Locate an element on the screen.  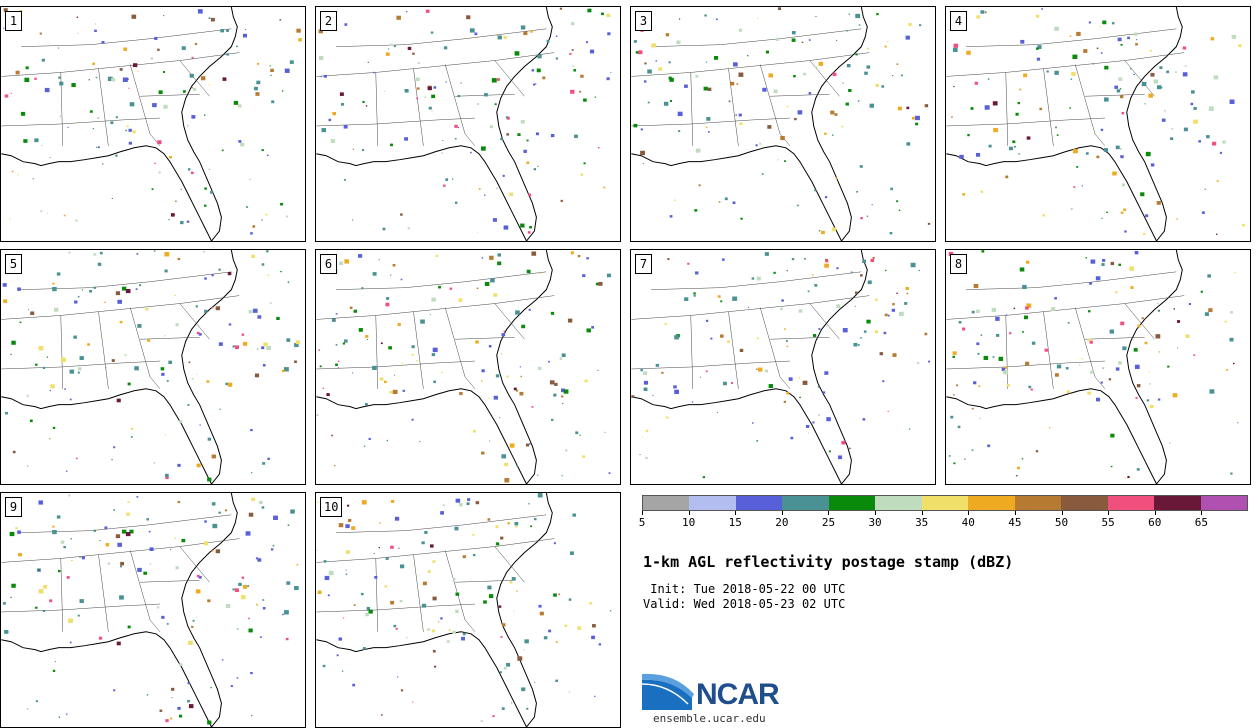
coastline is located at coordinates (749, 367).